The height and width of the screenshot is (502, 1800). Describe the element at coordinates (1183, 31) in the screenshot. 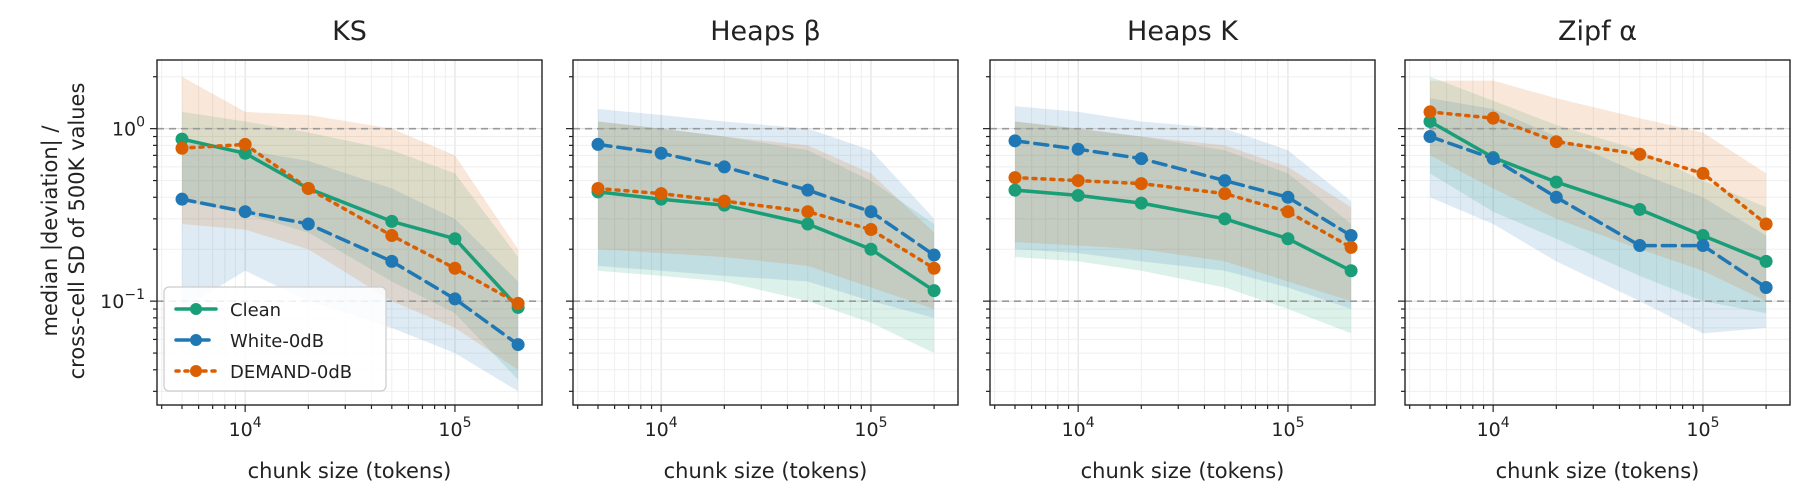

I see `panel-title: Heaps K` at that location.